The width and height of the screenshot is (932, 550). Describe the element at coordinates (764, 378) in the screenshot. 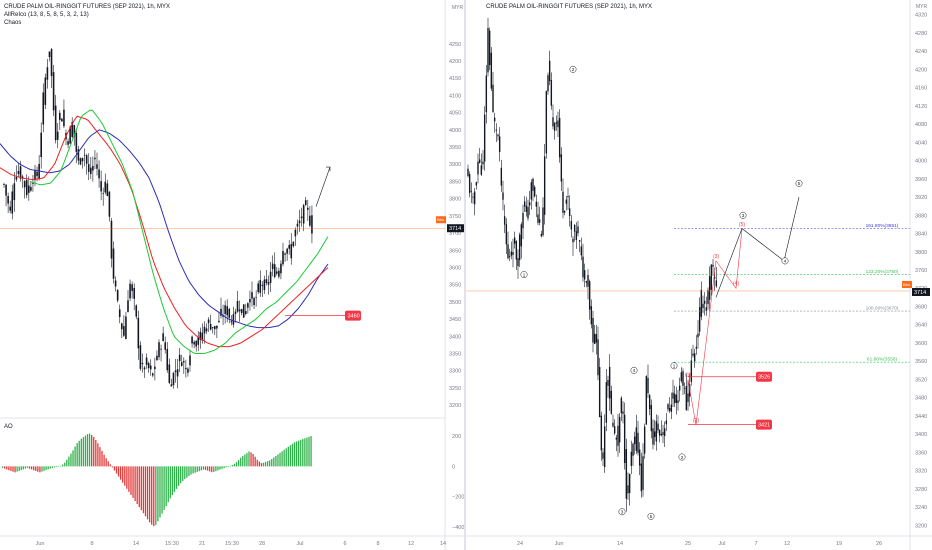

I see `right-level-label: 3526` at that location.